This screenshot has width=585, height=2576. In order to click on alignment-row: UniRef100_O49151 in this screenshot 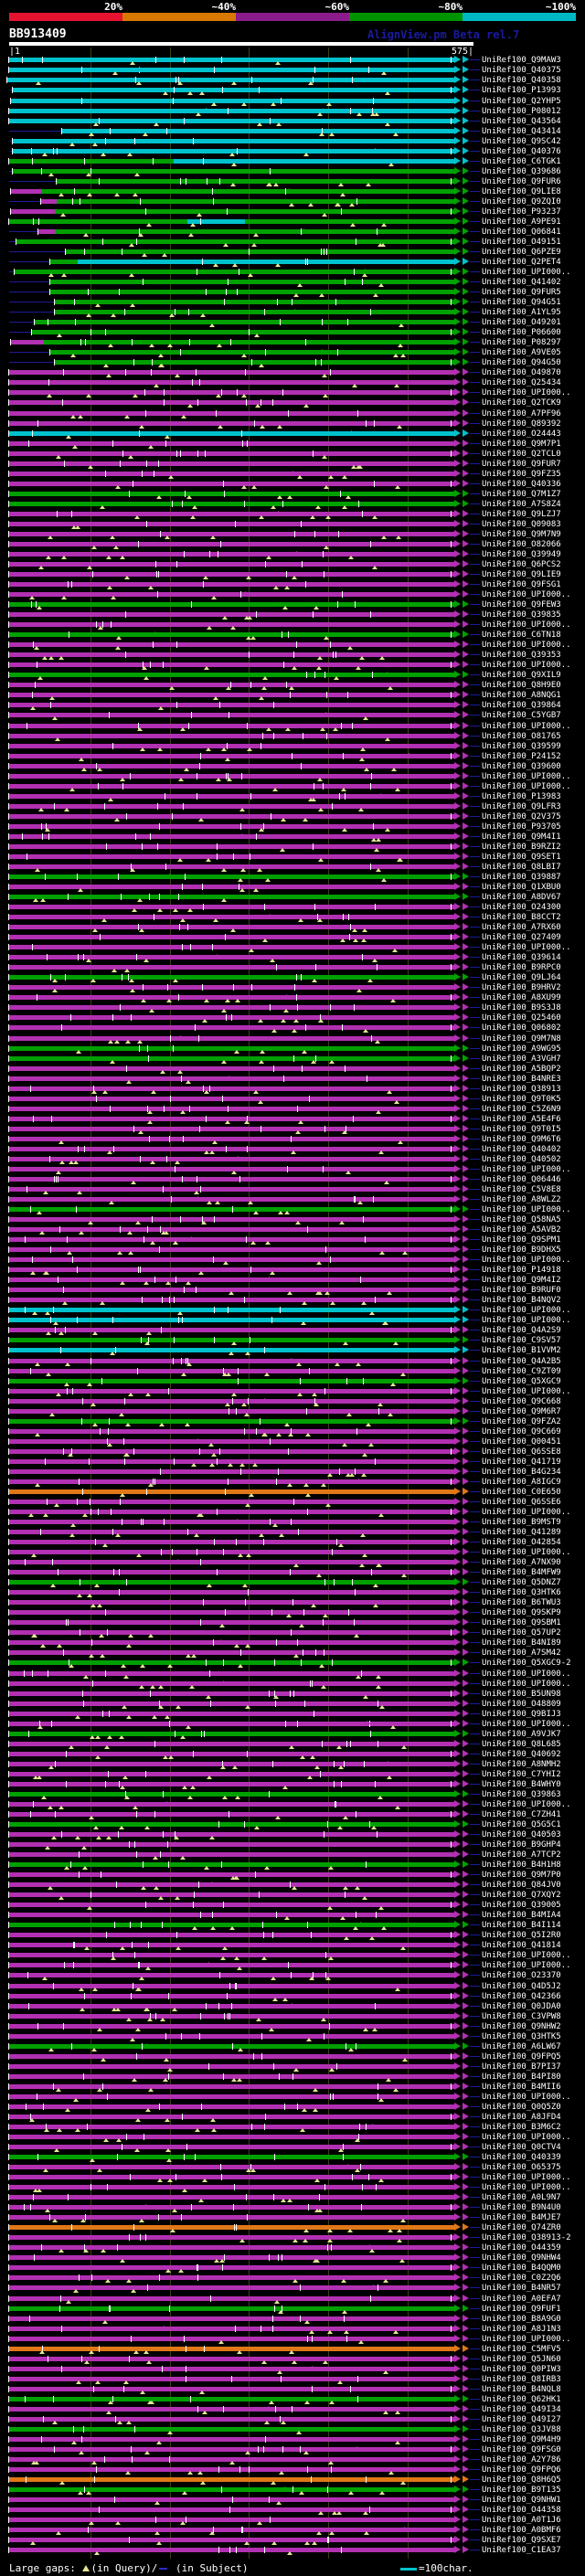, I will do `click(293, 242)`.